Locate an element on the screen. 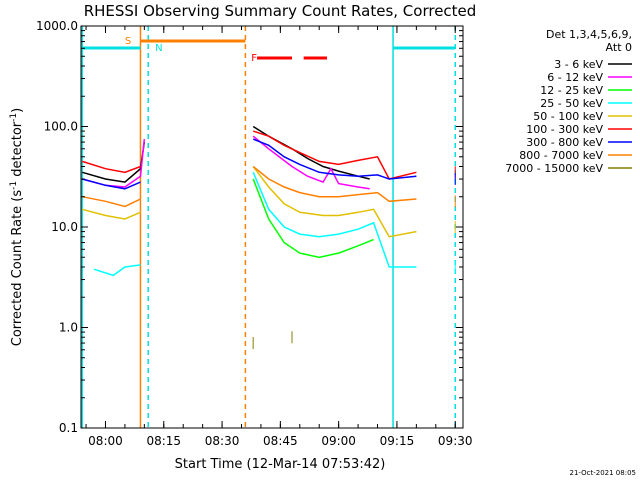 The image size is (640, 480). legend-label: 50 - 100 keV is located at coordinates (568, 116).